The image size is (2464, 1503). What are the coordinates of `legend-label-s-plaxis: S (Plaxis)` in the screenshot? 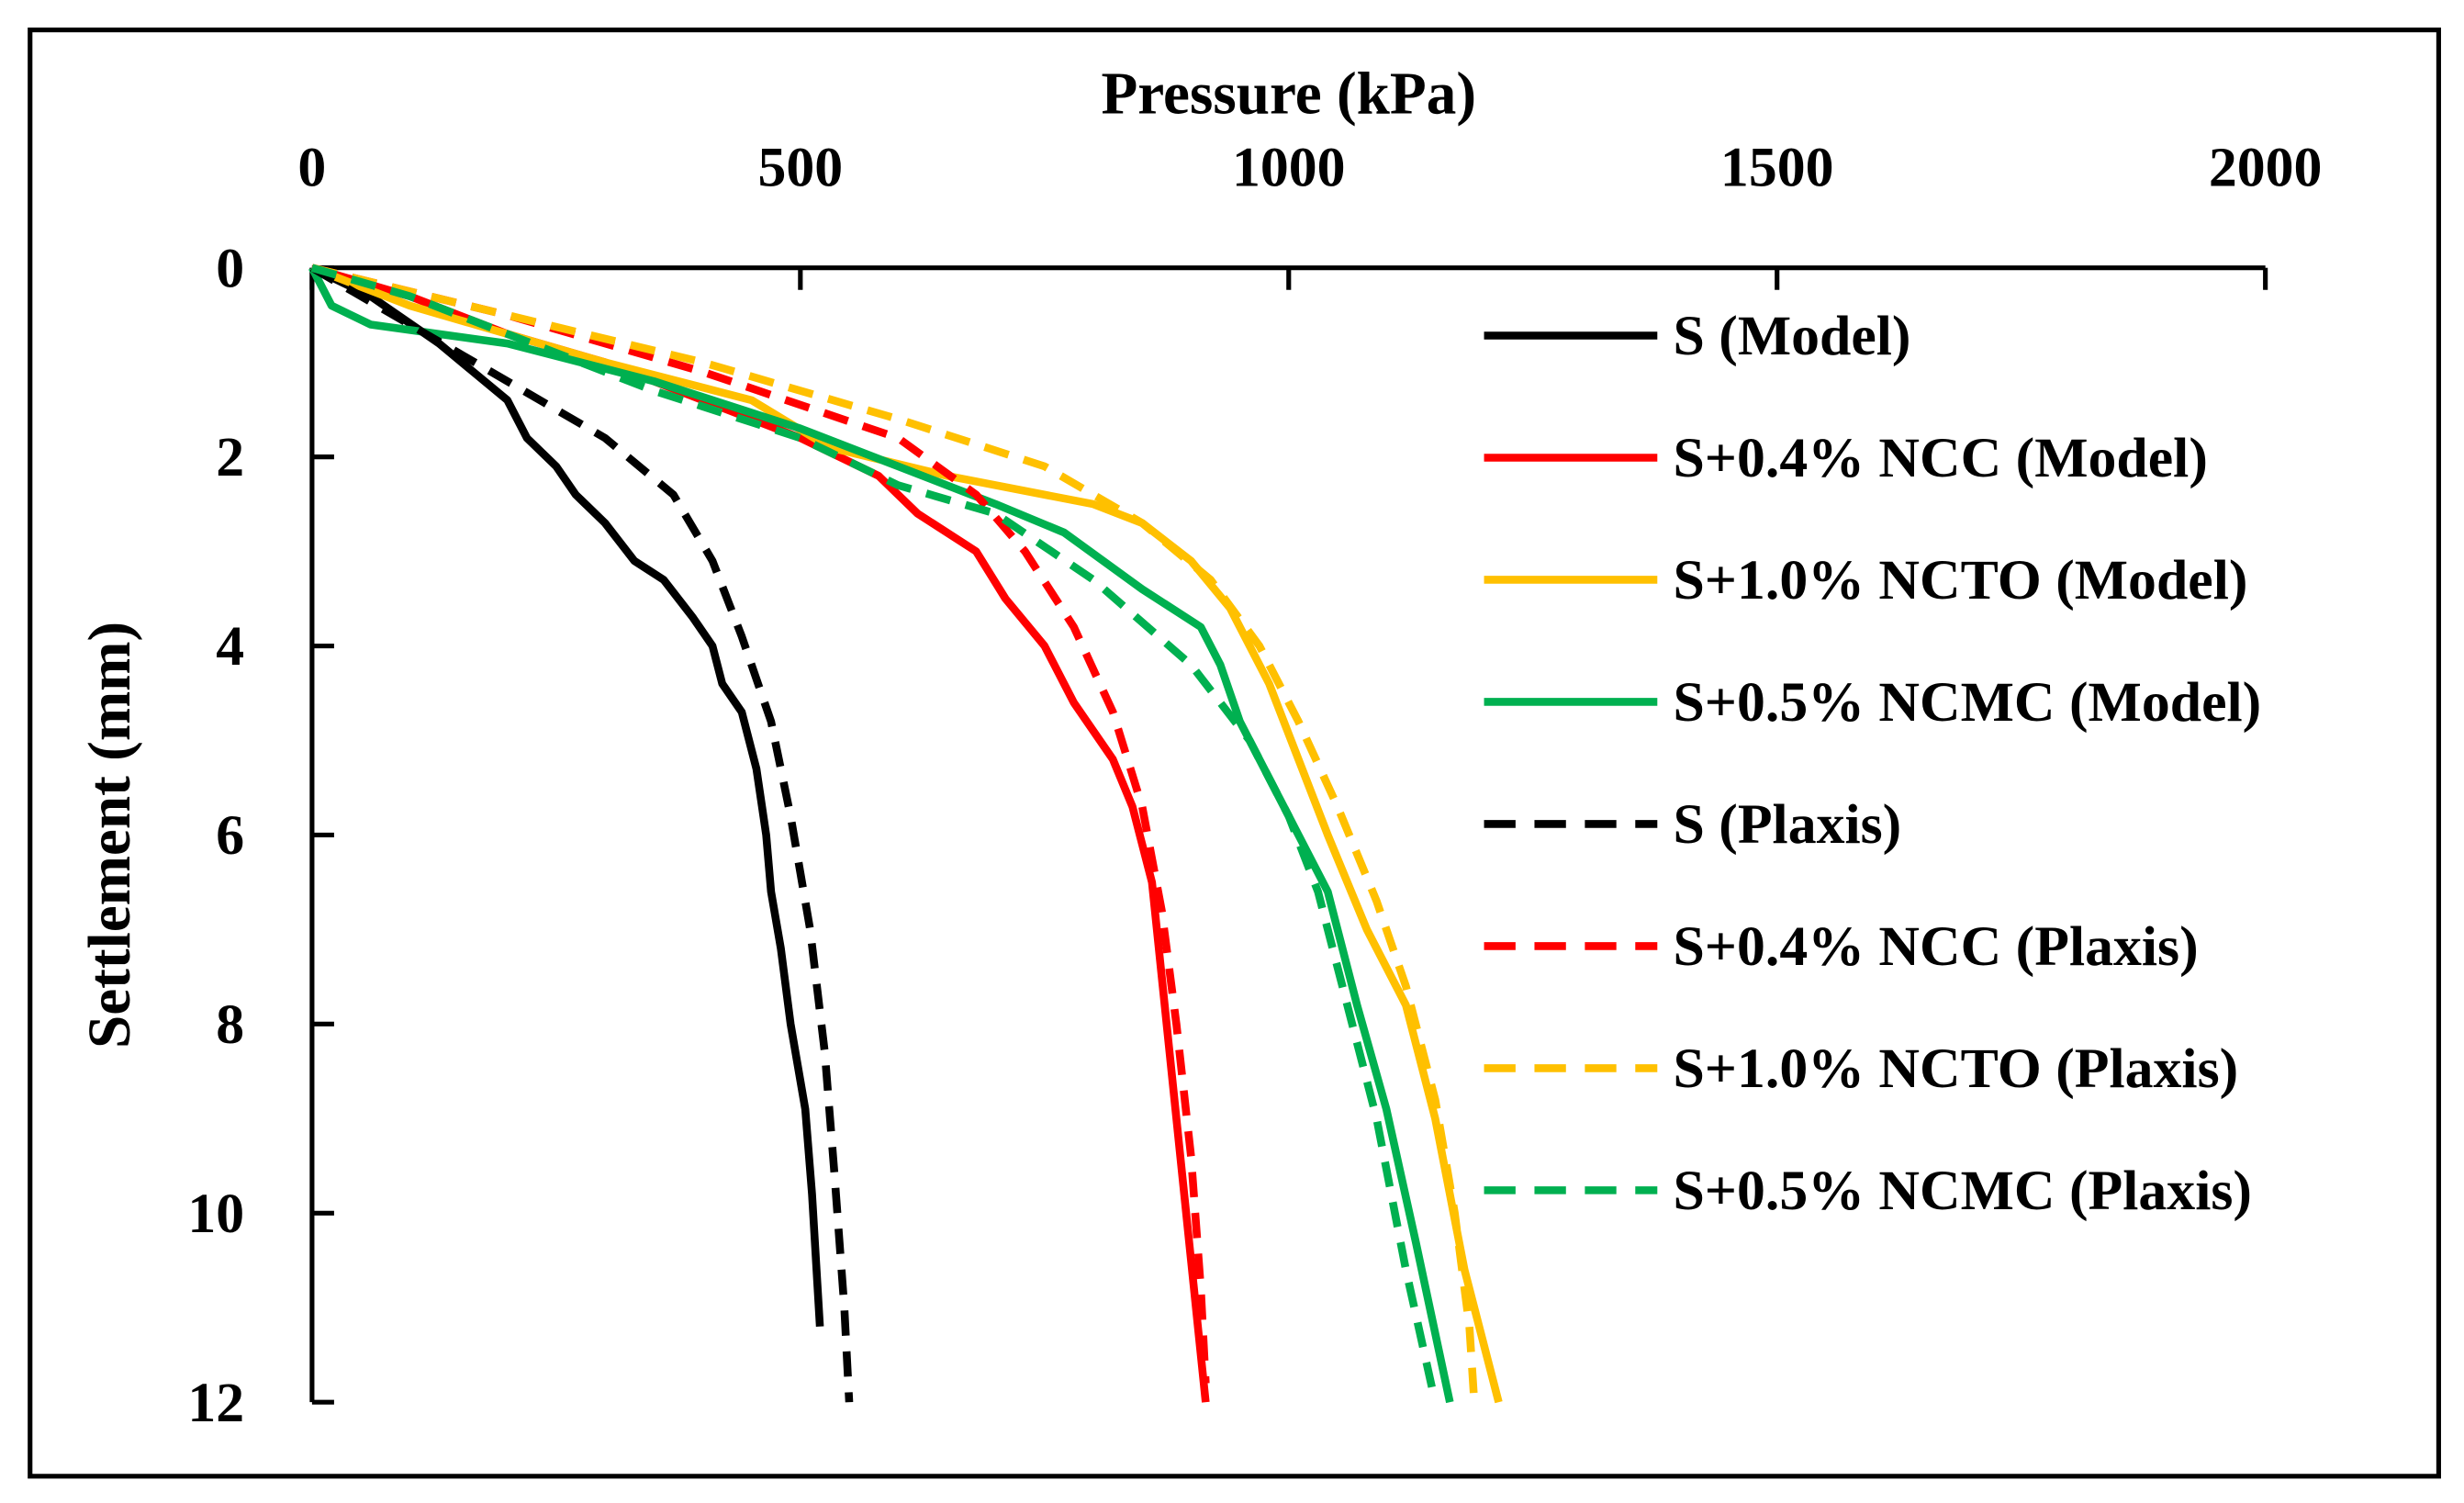 It's located at (1787, 824).